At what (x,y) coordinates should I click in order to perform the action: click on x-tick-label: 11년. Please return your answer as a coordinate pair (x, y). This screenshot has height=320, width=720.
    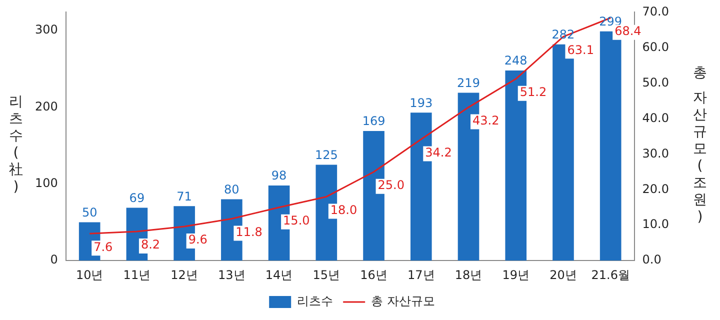
    Looking at the image, I should click on (137, 275).